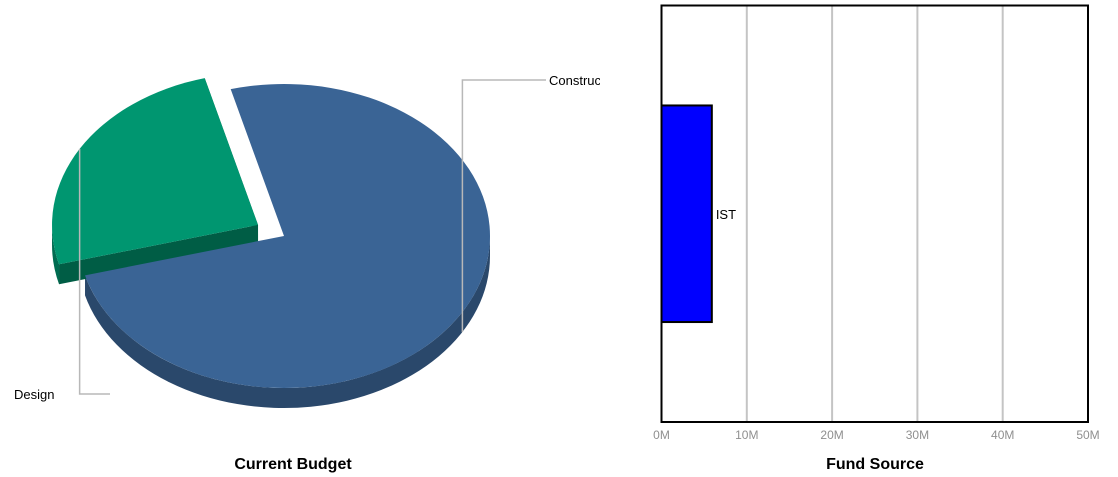  I want to click on x-tick-label: 10M, so click(746, 435).